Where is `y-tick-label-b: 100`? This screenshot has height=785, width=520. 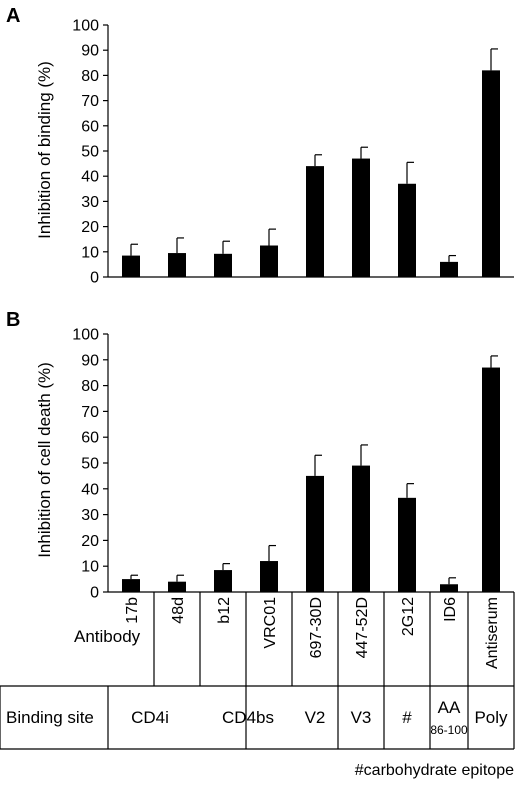 y-tick-label-b: 100 is located at coordinates (85, 335).